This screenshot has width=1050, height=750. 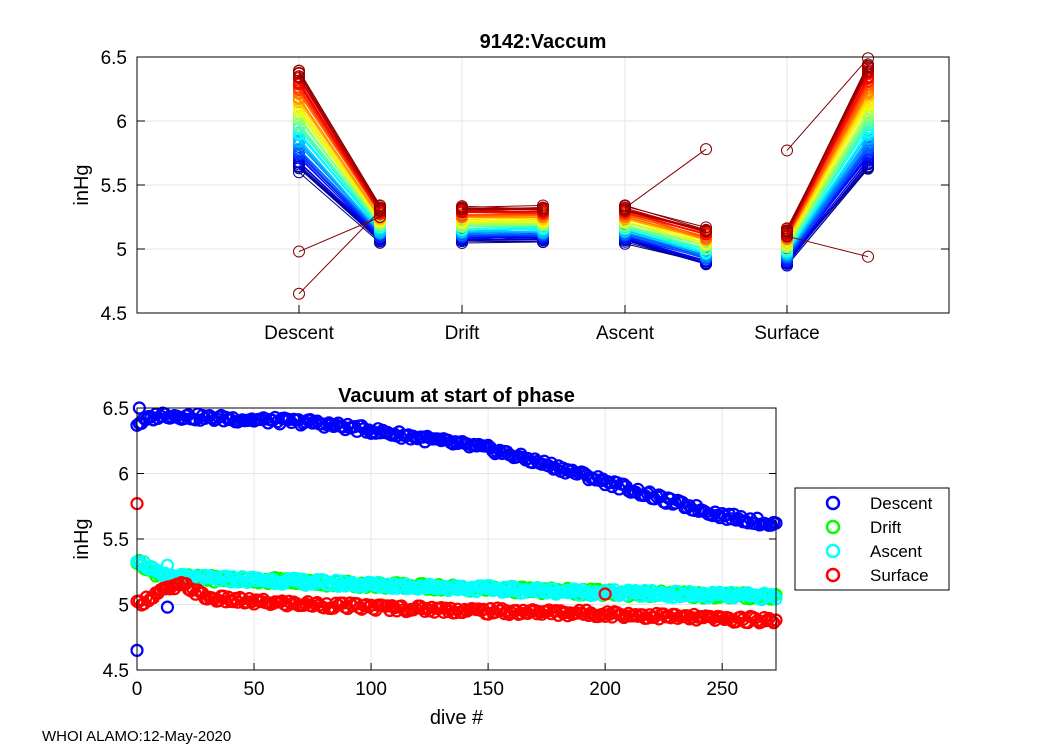 What do you see at coordinates (722, 689) in the screenshot?
I see `tick-label-x: 250` at bounding box center [722, 689].